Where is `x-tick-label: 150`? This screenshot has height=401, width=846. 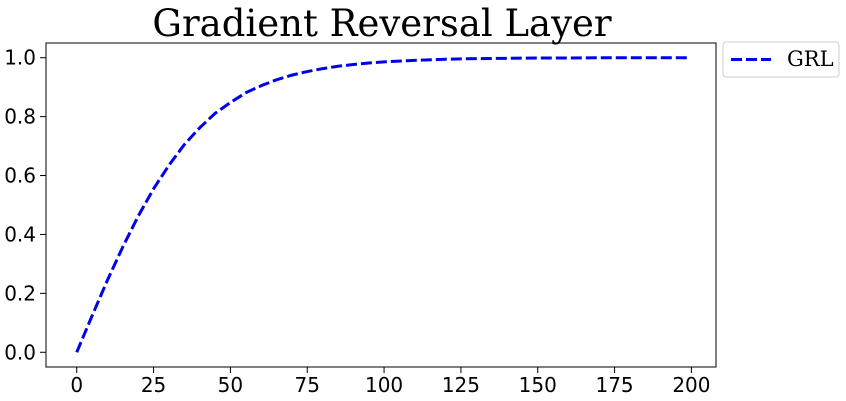
x-tick-label: 150 is located at coordinates (538, 385).